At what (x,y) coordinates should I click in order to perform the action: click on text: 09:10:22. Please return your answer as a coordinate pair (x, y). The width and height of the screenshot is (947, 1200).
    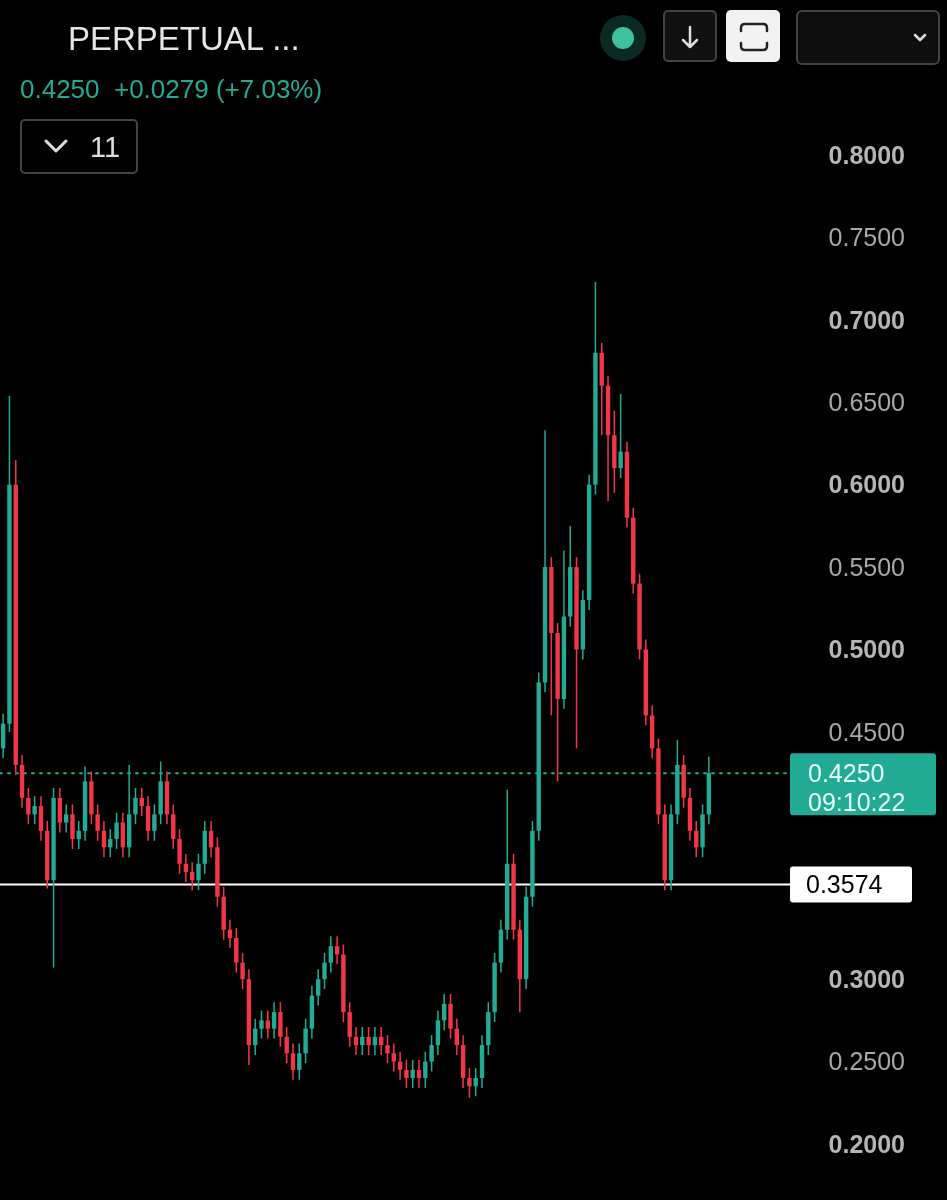
    Looking at the image, I should click on (857, 801).